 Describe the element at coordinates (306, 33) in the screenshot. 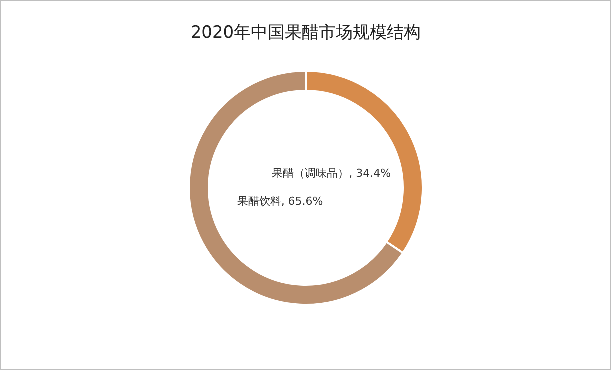

I see `chart-title: 2020年中国果醋市场规模结构` at that location.